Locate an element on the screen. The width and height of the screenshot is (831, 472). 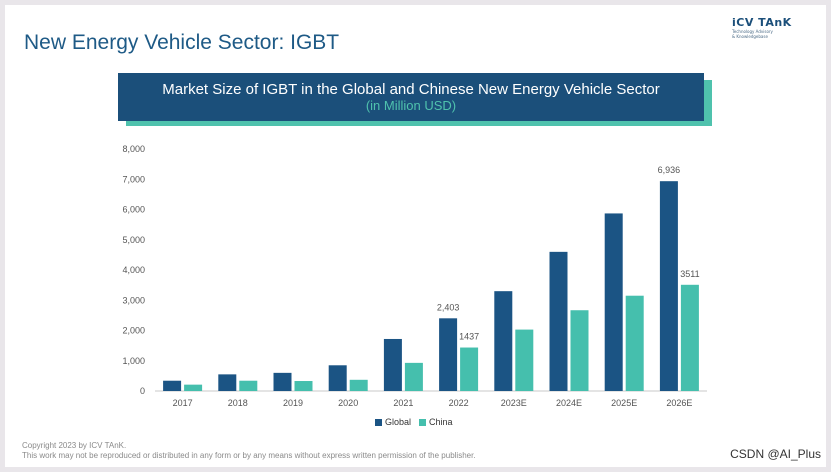
page-title: New Energy Vehicle Sector: IGBT is located at coordinates (182, 42).